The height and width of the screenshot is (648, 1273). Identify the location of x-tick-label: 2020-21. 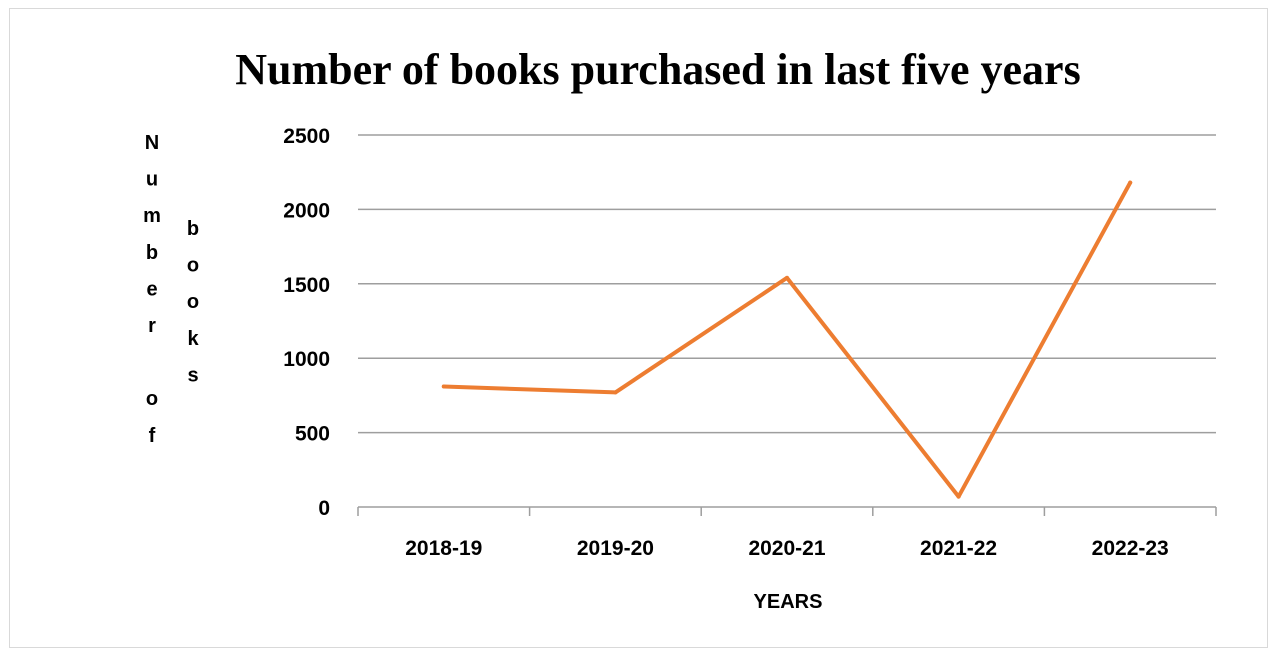
(786, 548).